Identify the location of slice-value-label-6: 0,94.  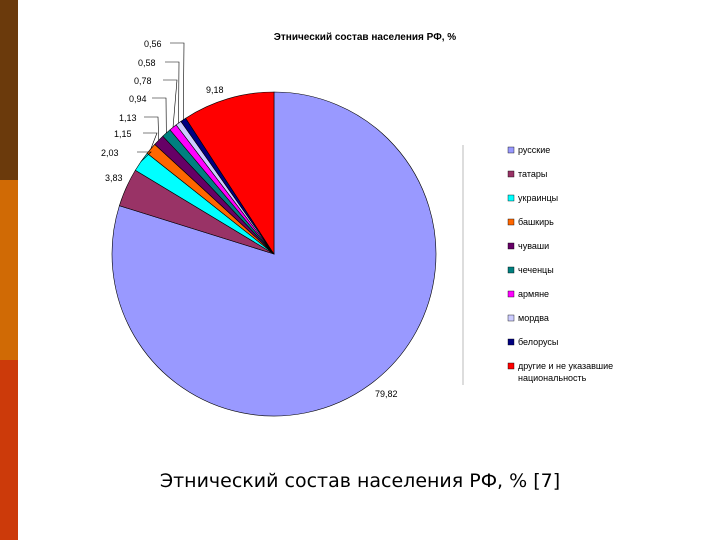
(138, 99).